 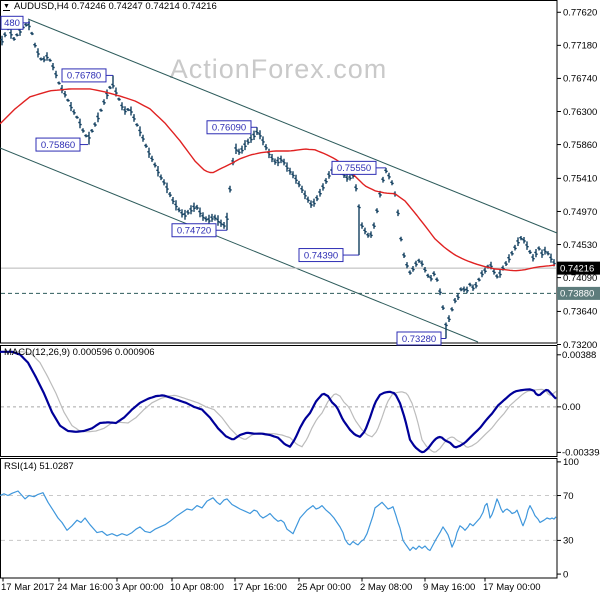 I want to click on time-label: 17 Apr 16:00, so click(x=260, y=587).